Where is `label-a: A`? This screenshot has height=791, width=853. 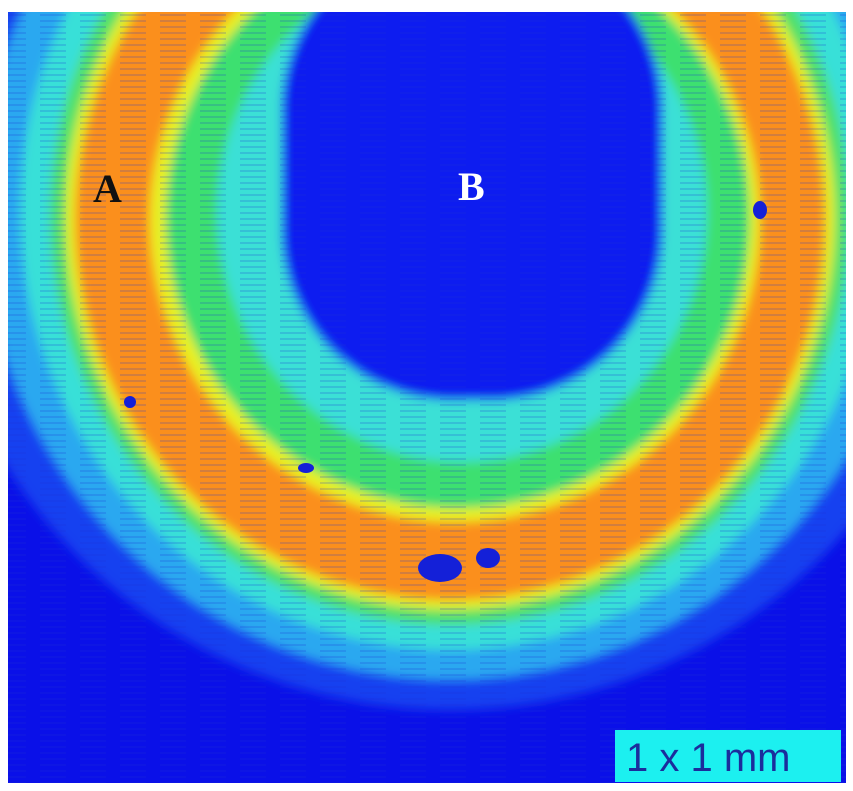
label-a: A is located at coordinates (107, 188).